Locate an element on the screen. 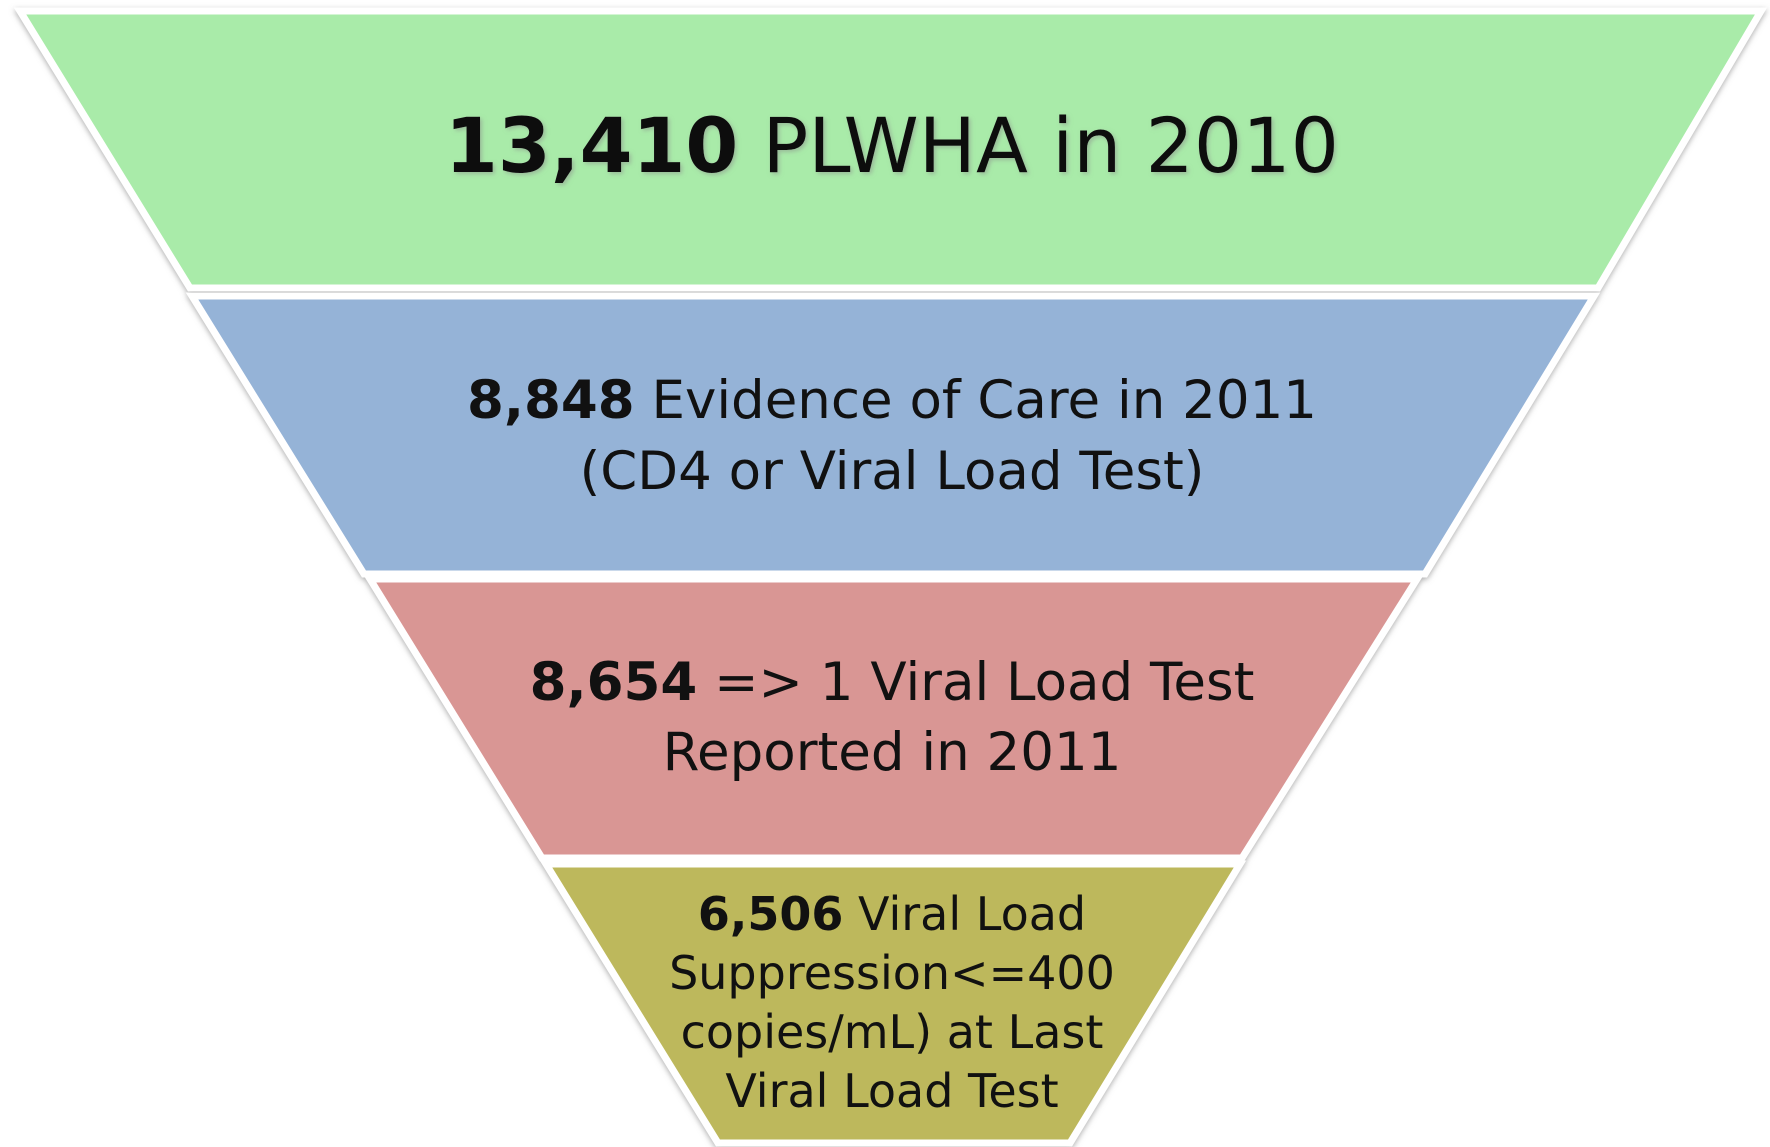  stage-4-line: Viral Load Test is located at coordinates (891, 1091).